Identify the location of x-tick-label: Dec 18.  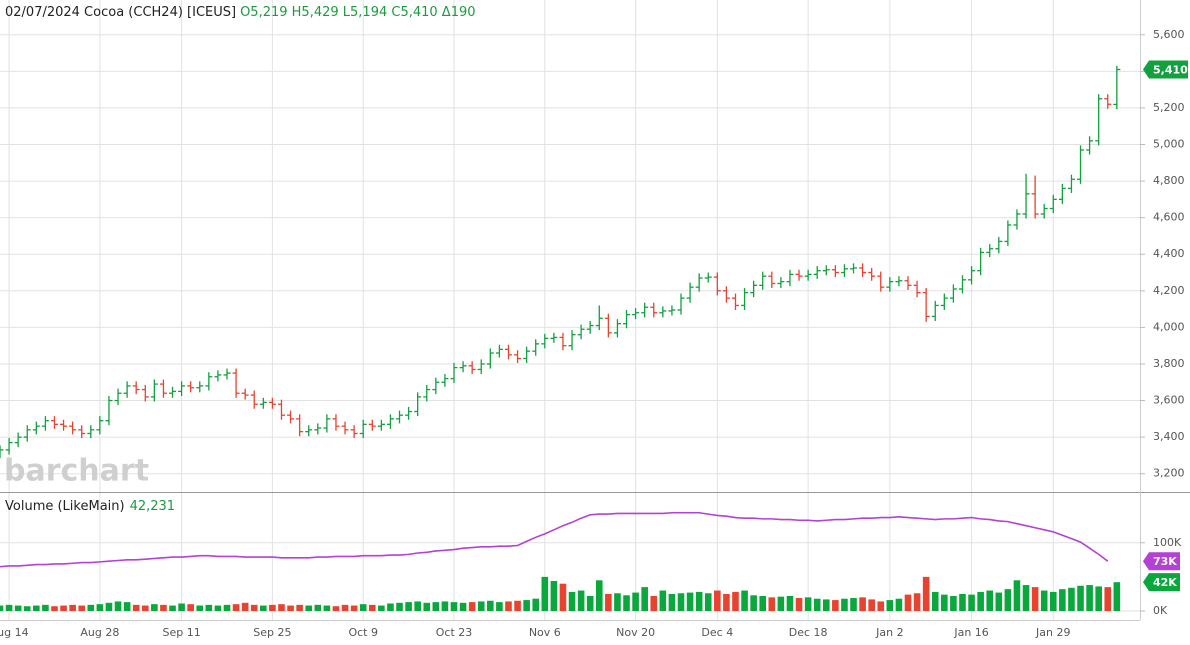
(808, 632).